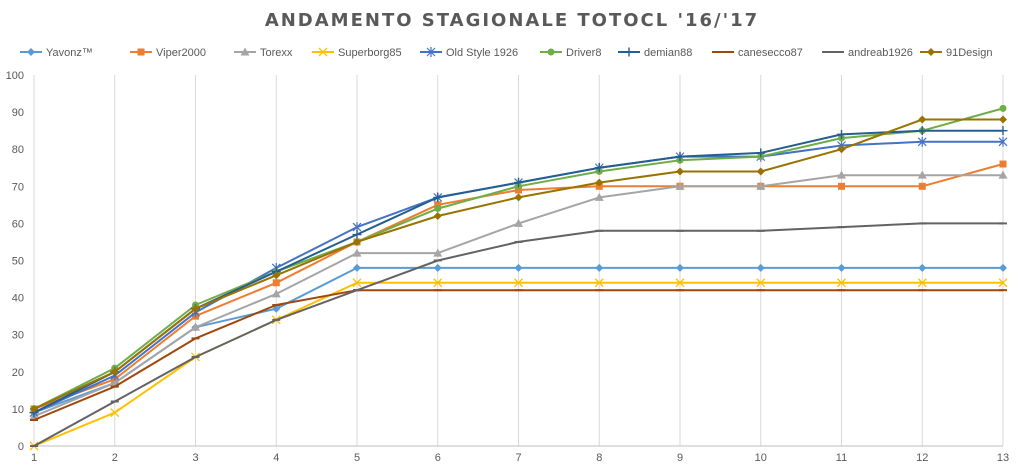 The width and height of the screenshot is (1024, 472). I want to click on legend-label: Superborg85, so click(370, 53).